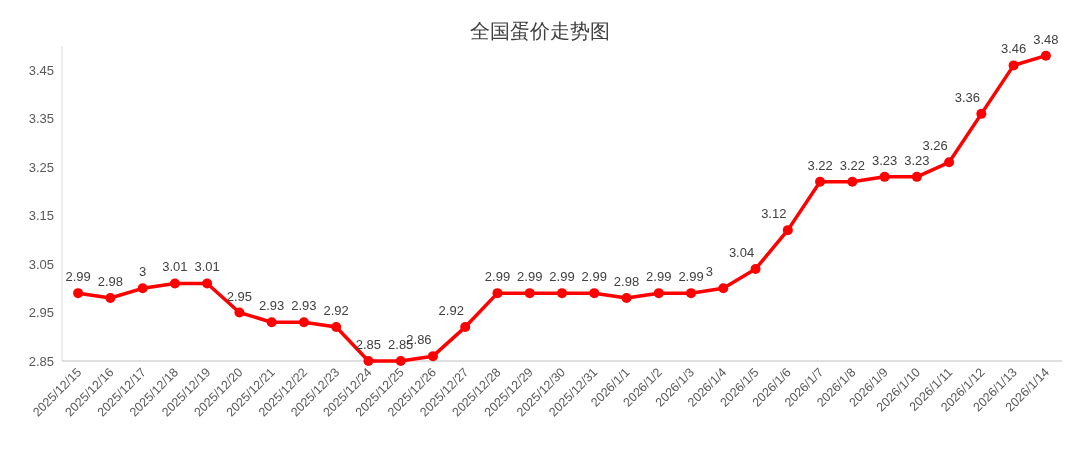 Image resolution: width=1080 pixels, height=453 pixels. Describe the element at coordinates (41, 313) in the screenshot. I see `y-tick-label: 2.95` at that location.